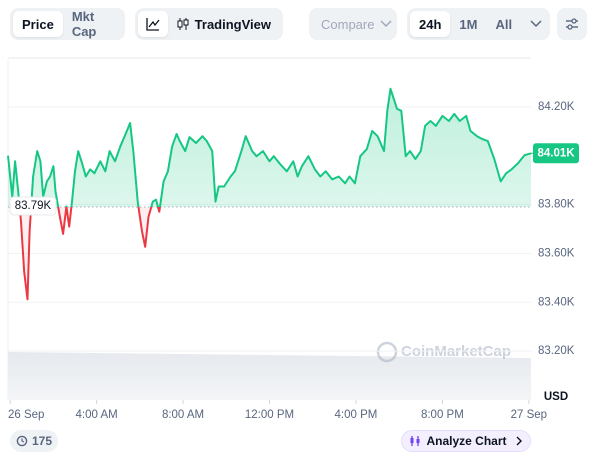  Describe the element at coordinates (269, 415) in the screenshot. I see `x-tick-label: 12:00 PM` at that location.